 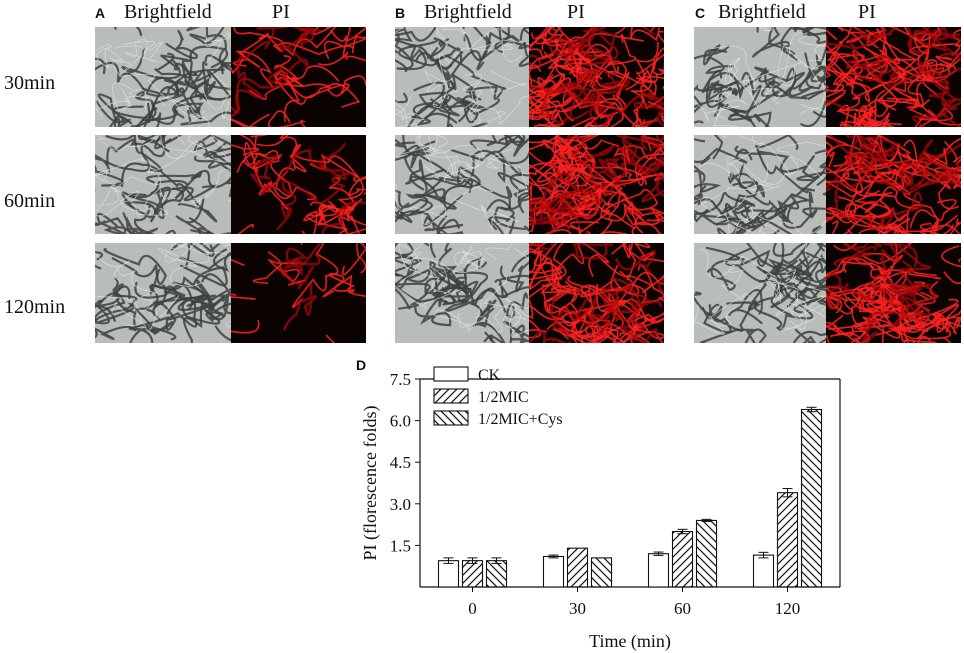 What do you see at coordinates (867, 12) in the screenshot?
I see `col-title-pi-c: PI` at bounding box center [867, 12].